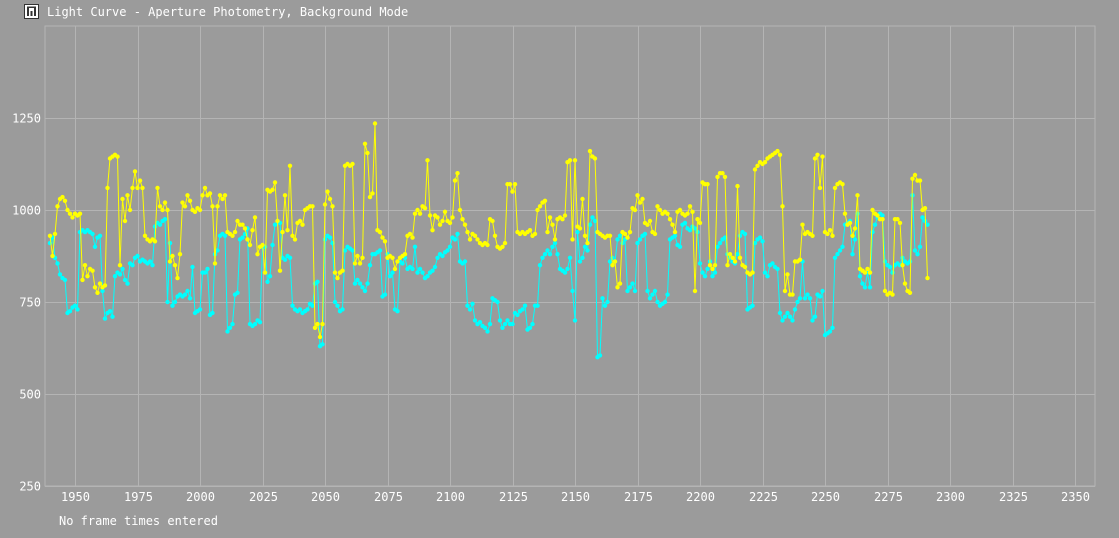 The width and height of the screenshot is (1119, 538). Describe the element at coordinates (26, 119) in the screenshot. I see `y-tick-label: 1250` at that location.